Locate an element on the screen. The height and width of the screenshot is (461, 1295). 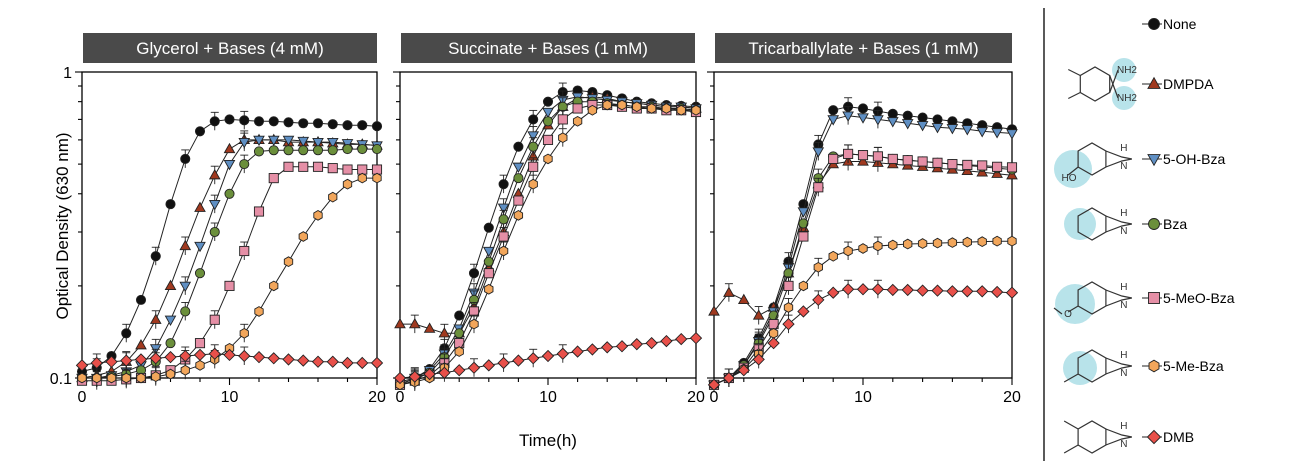
structure-label: H is located at coordinates (1123, 287).